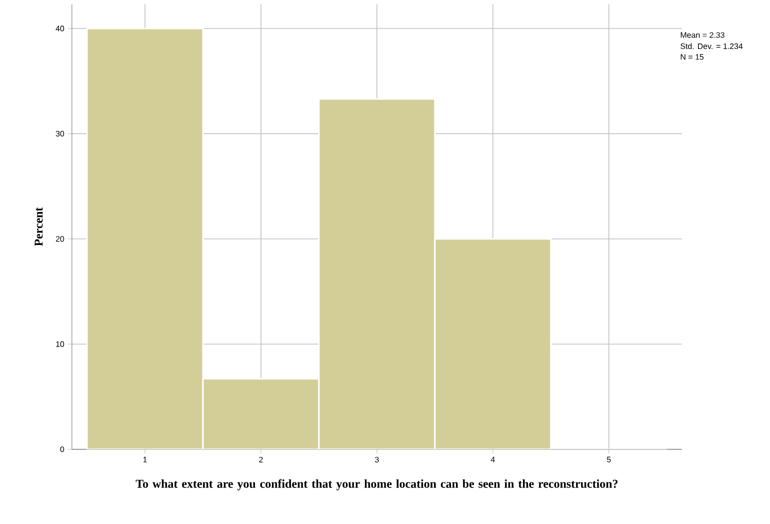 This screenshot has height=524, width=770. What do you see at coordinates (38, 226) in the screenshot?
I see `y-axis-title: Percent` at bounding box center [38, 226].